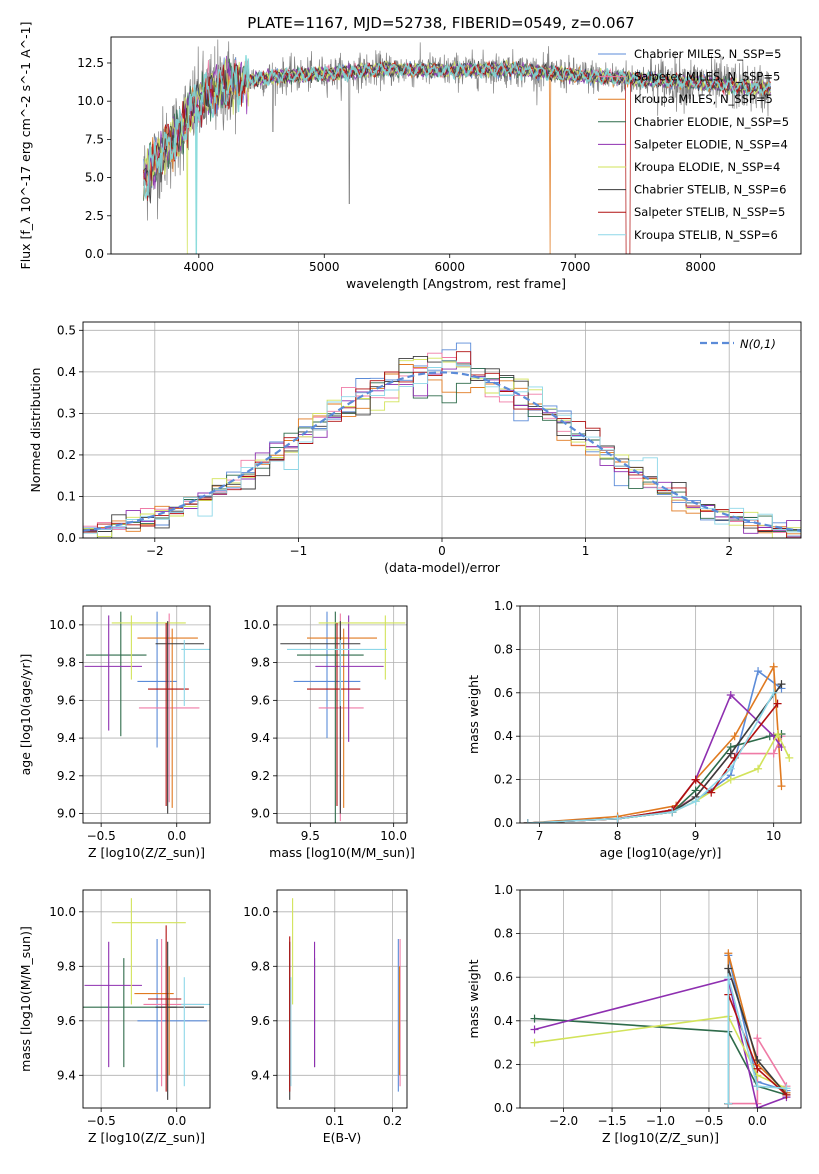  Describe the element at coordinates (711, 144) in the screenshot. I see `legend-label-4: Salpeter ELODIE, N_SSP=4` at that location.